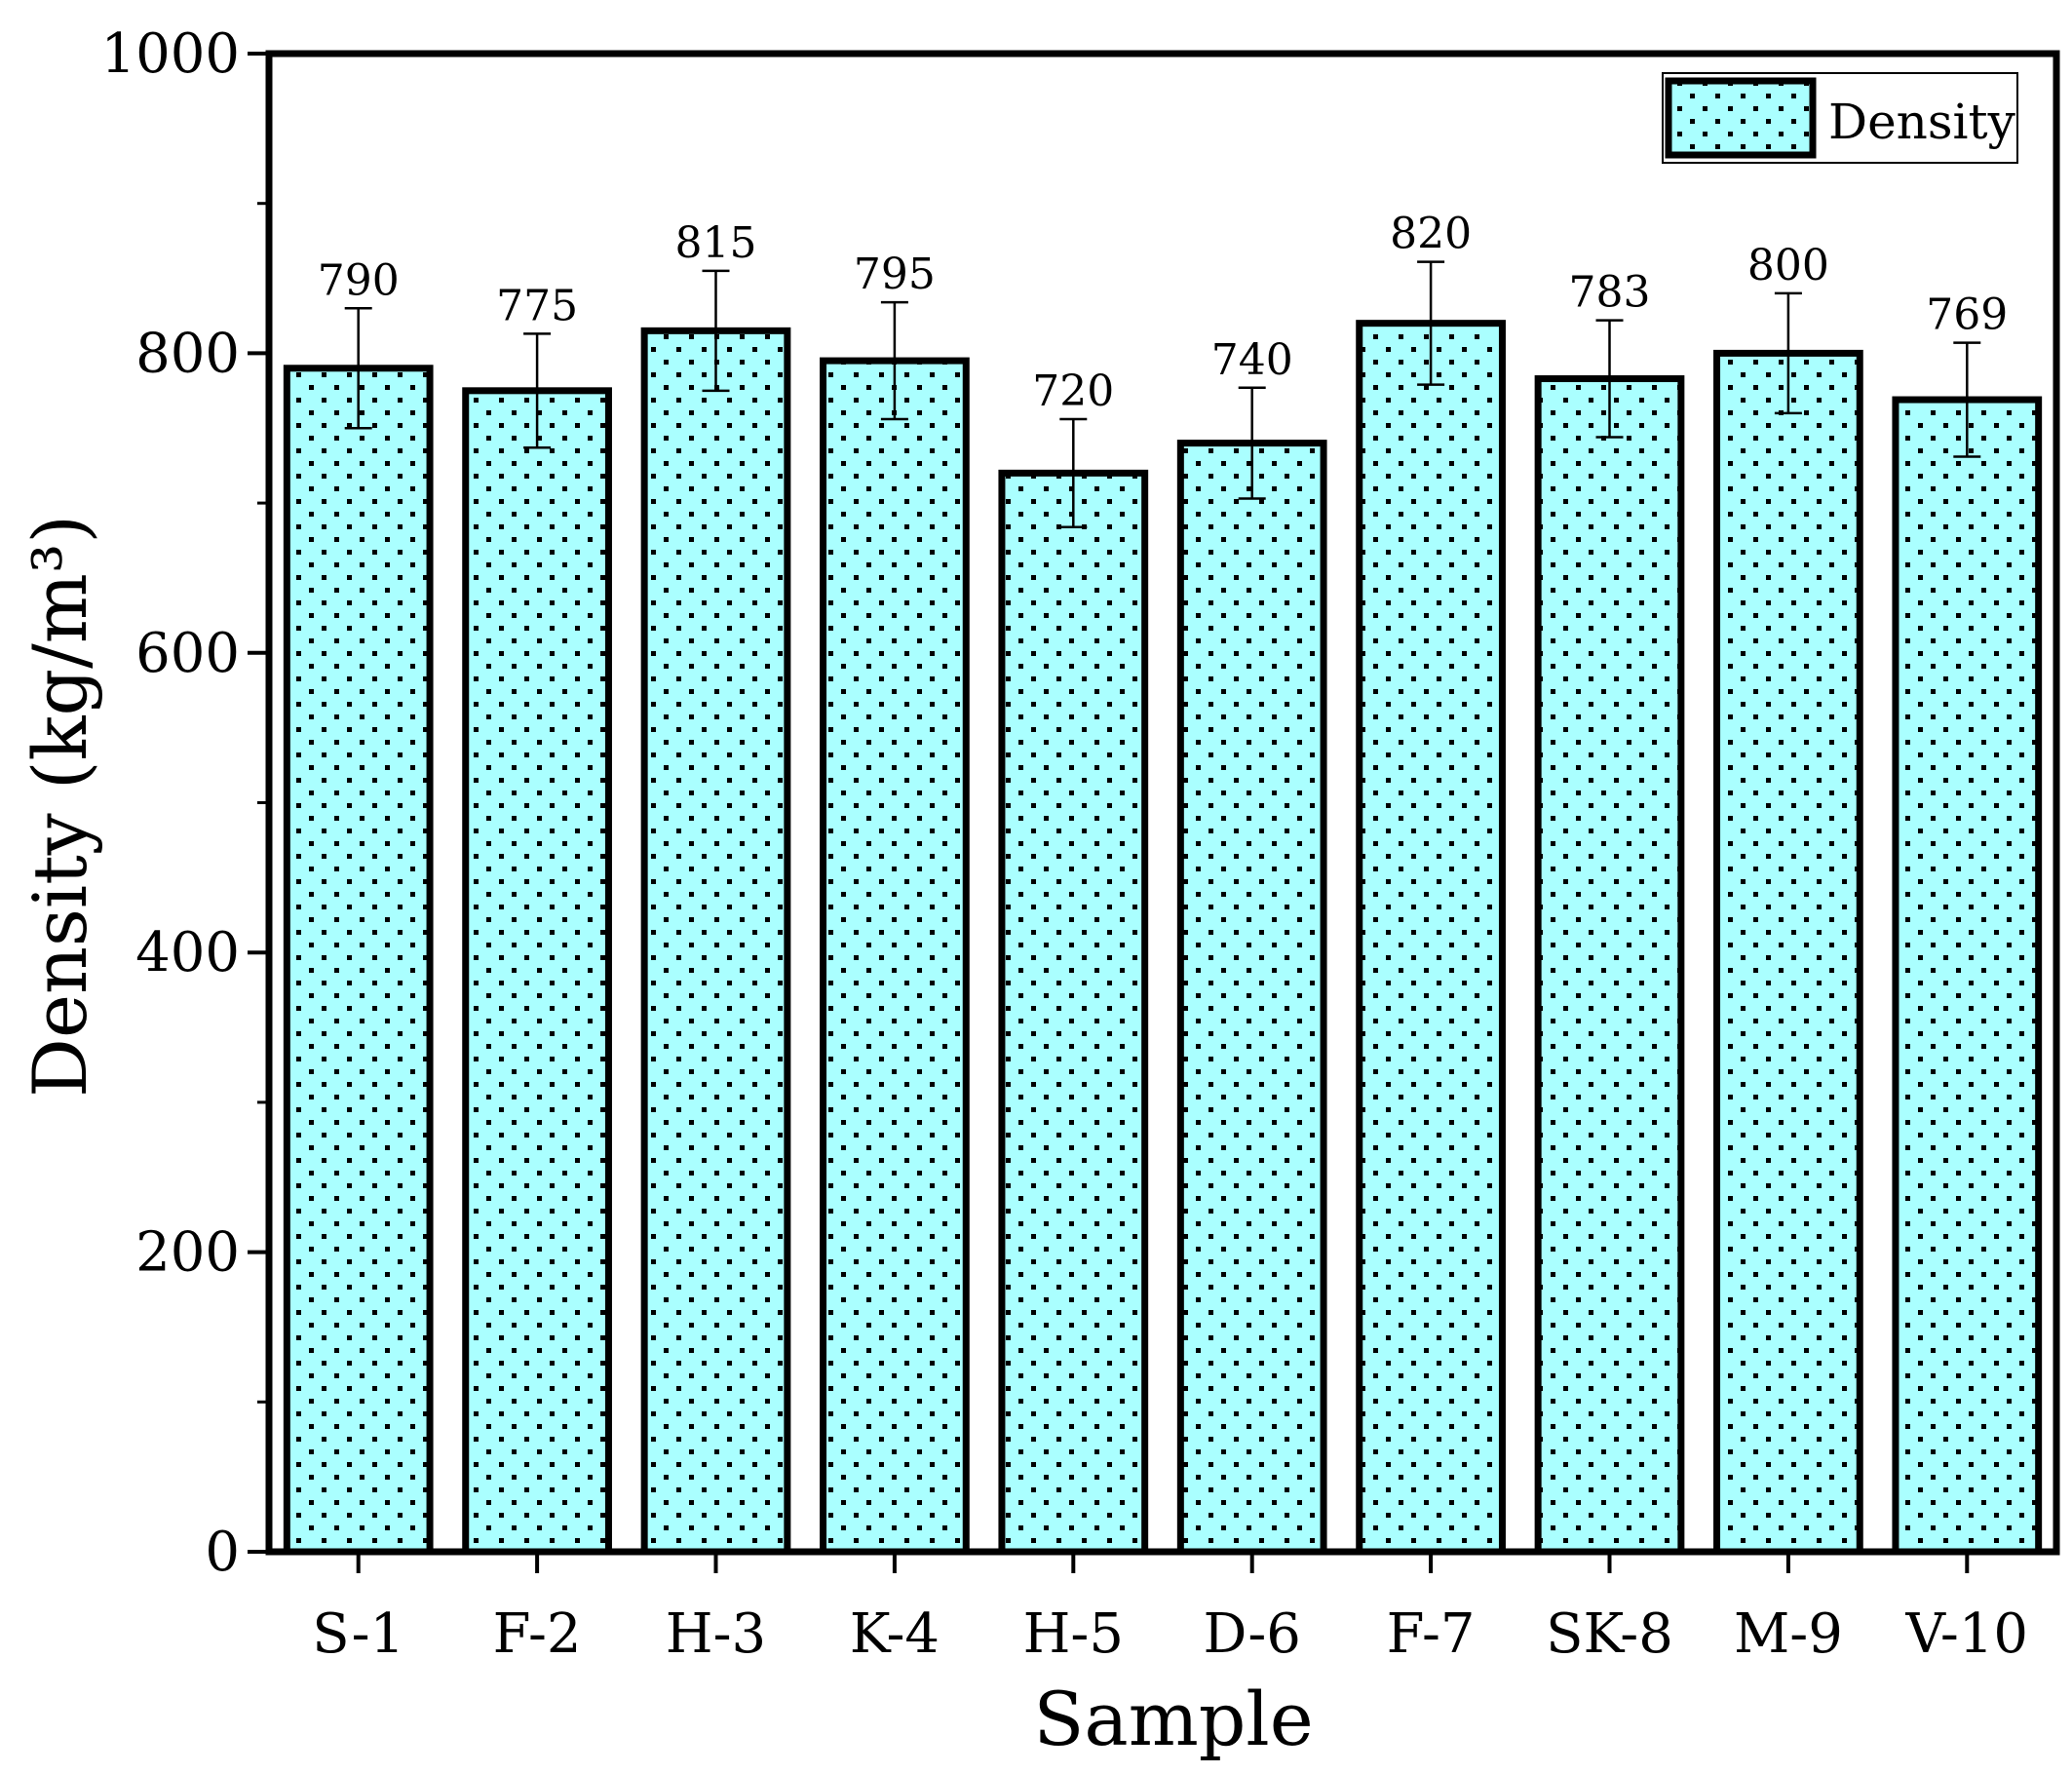  What do you see at coordinates (222, 1552) in the screenshot?
I see `y-tick-label: 0` at bounding box center [222, 1552].